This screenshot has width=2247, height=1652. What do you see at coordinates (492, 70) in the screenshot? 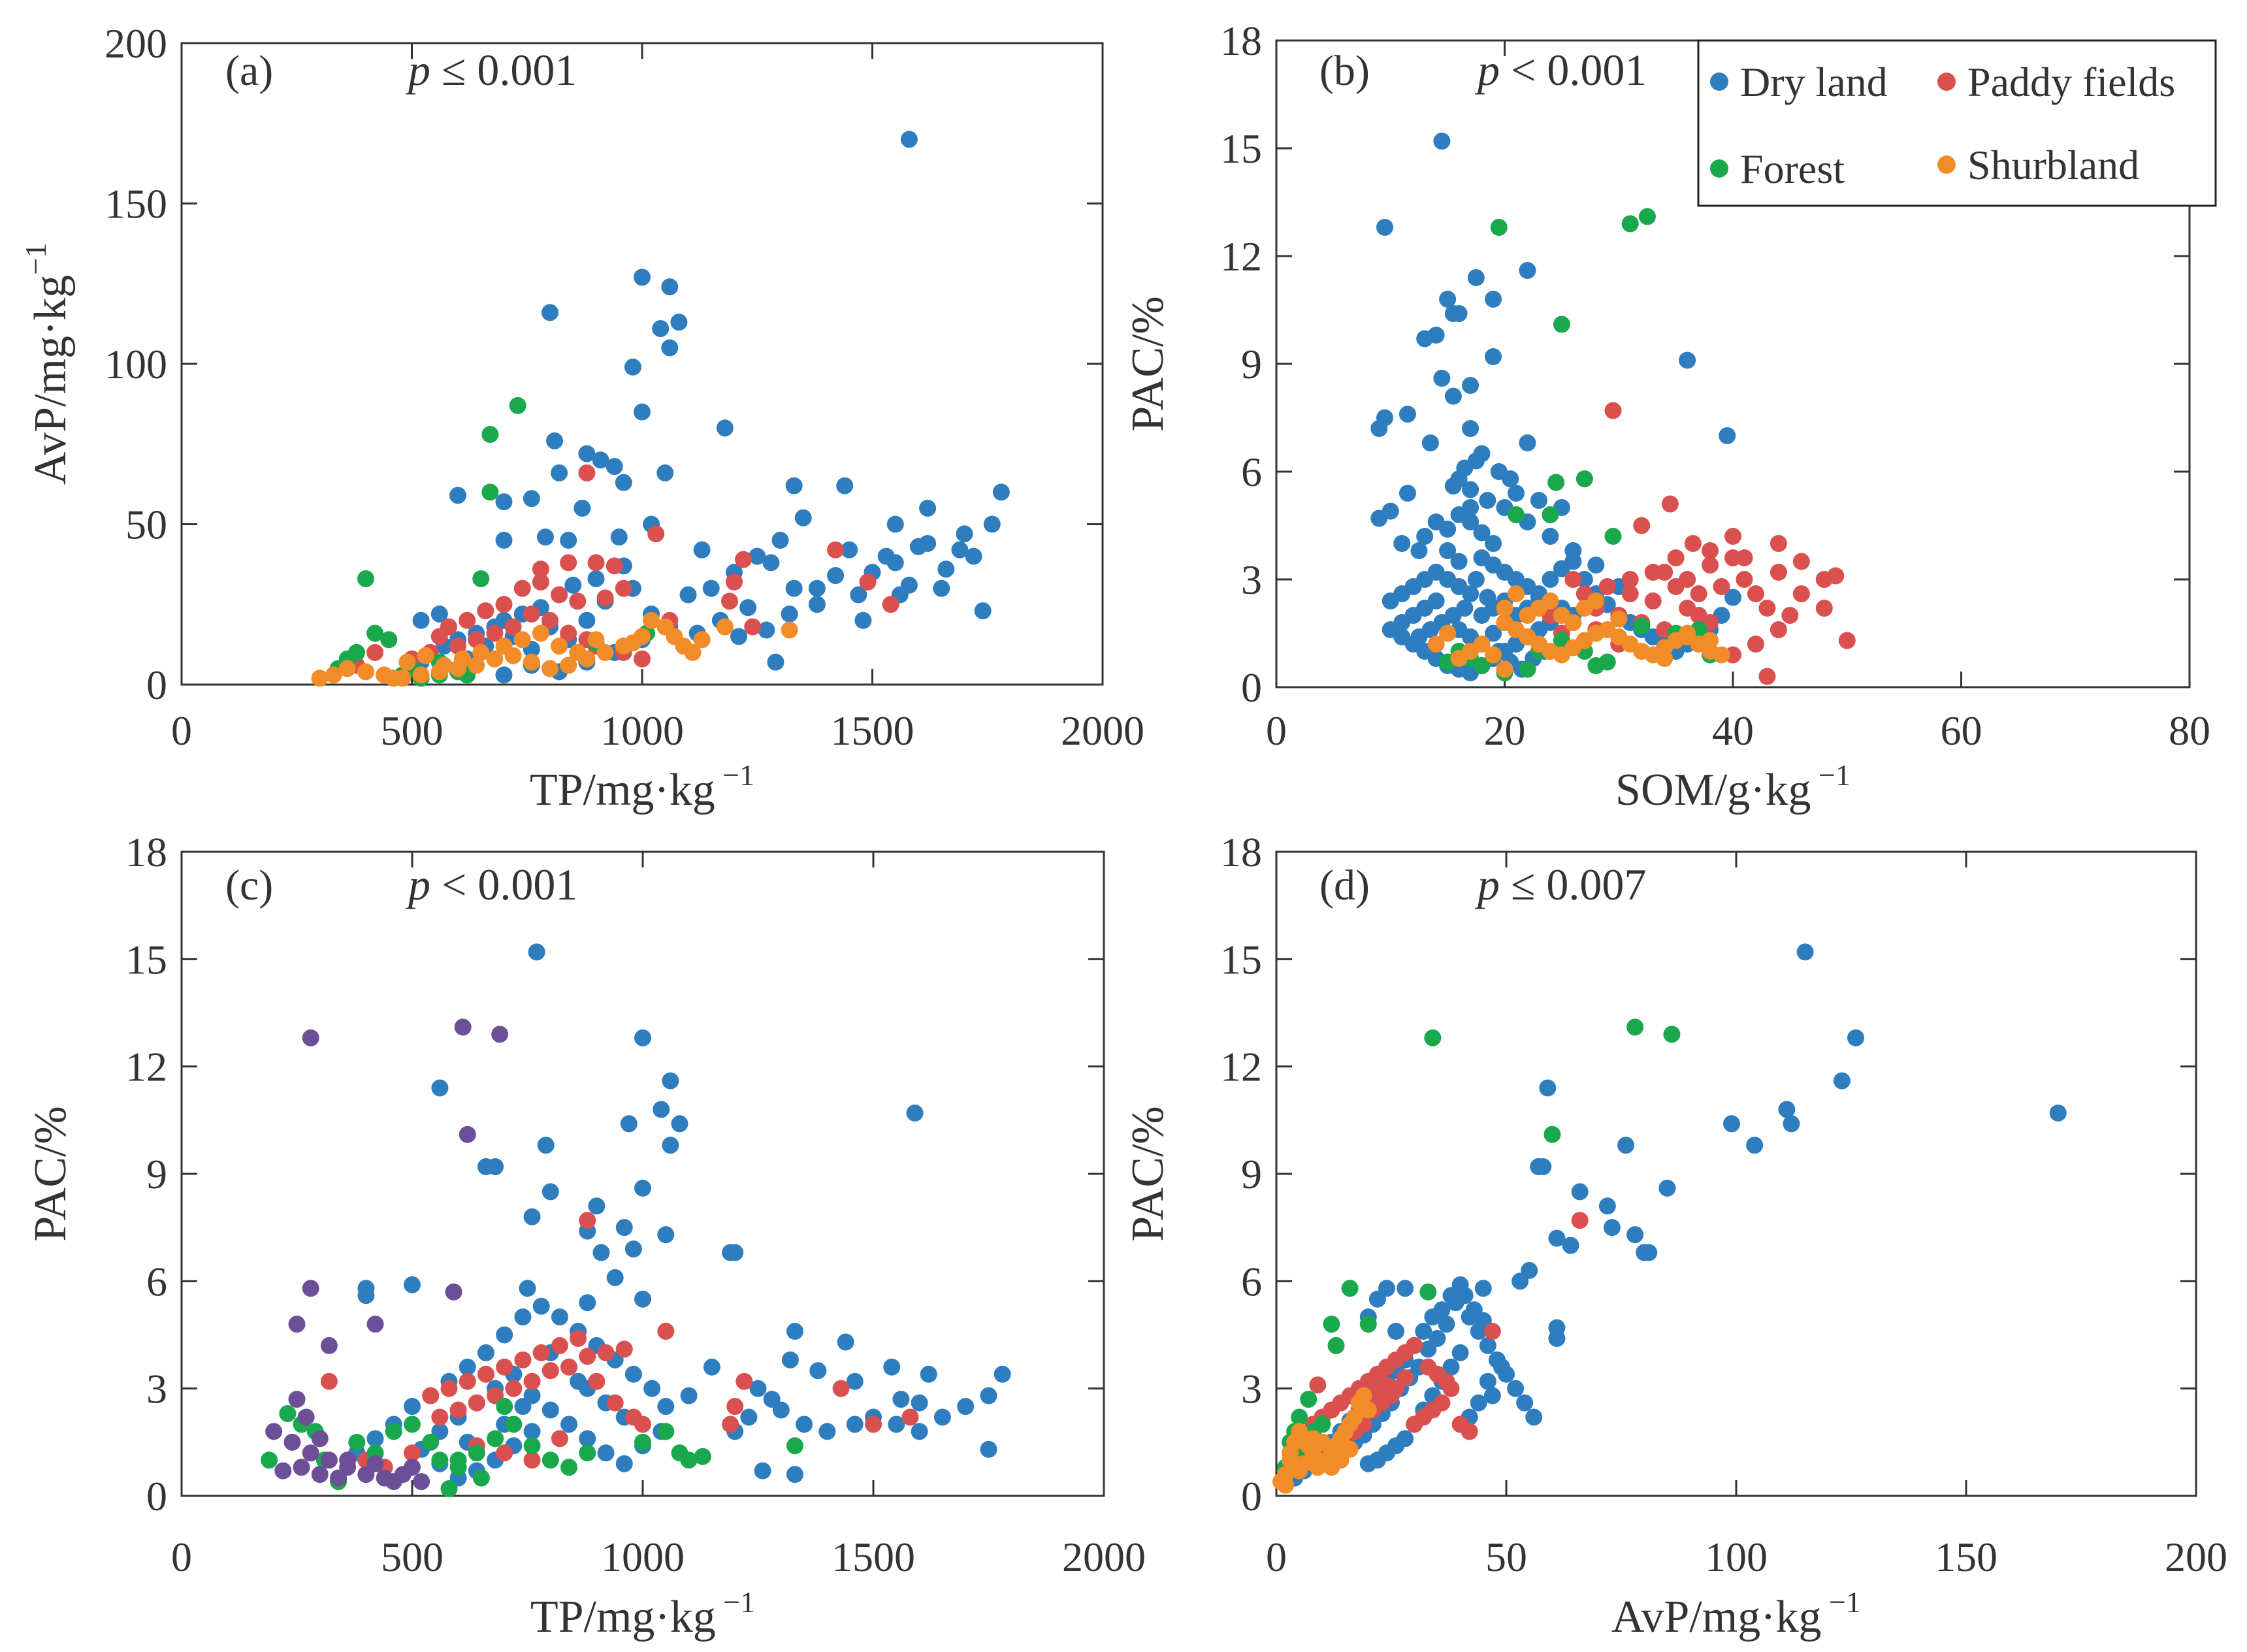
I see `p-value-annotation: p ≤ 0.001` at bounding box center [492, 70].